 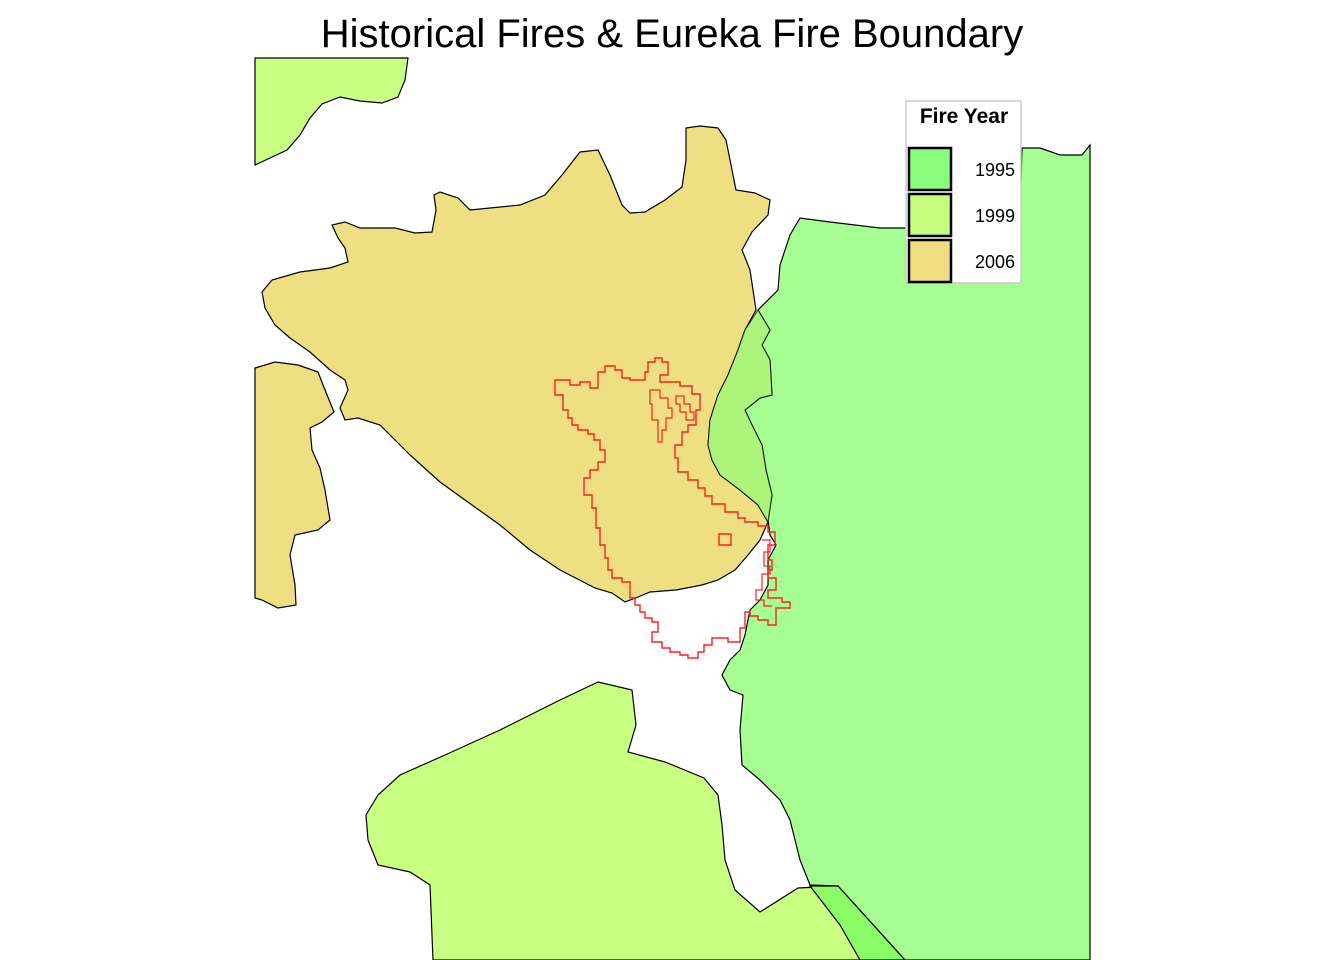 I want to click on eureka-fire-boundary-island, so click(x=725, y=539).